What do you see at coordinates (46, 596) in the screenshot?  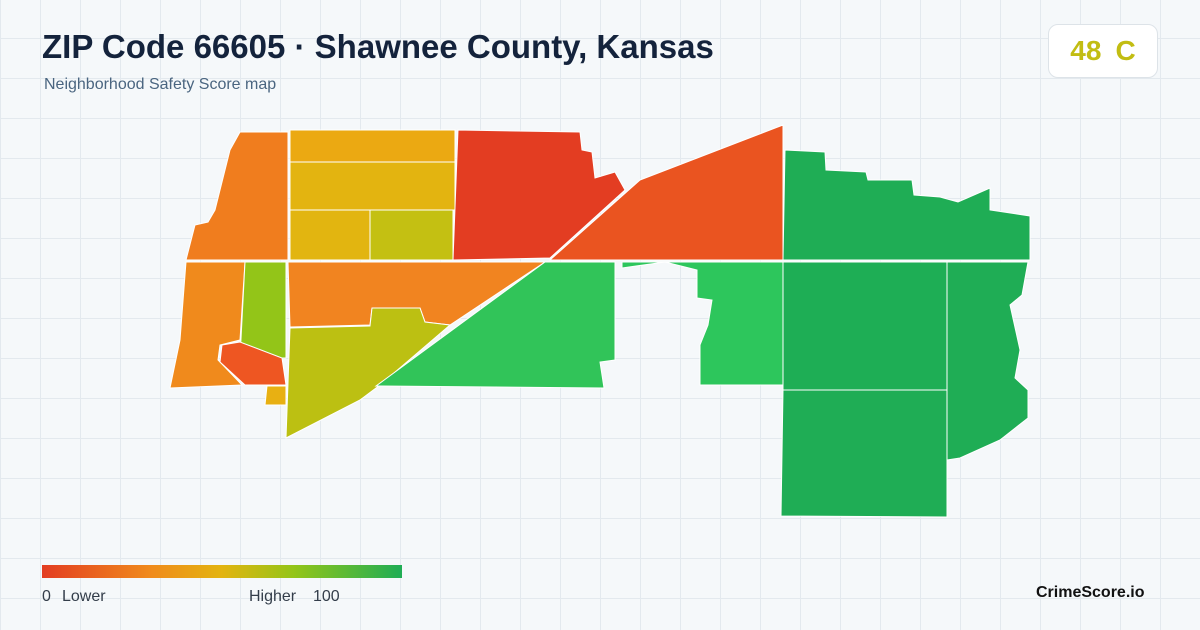 I see `legend-min: 0` at bounding box center [46, 596].